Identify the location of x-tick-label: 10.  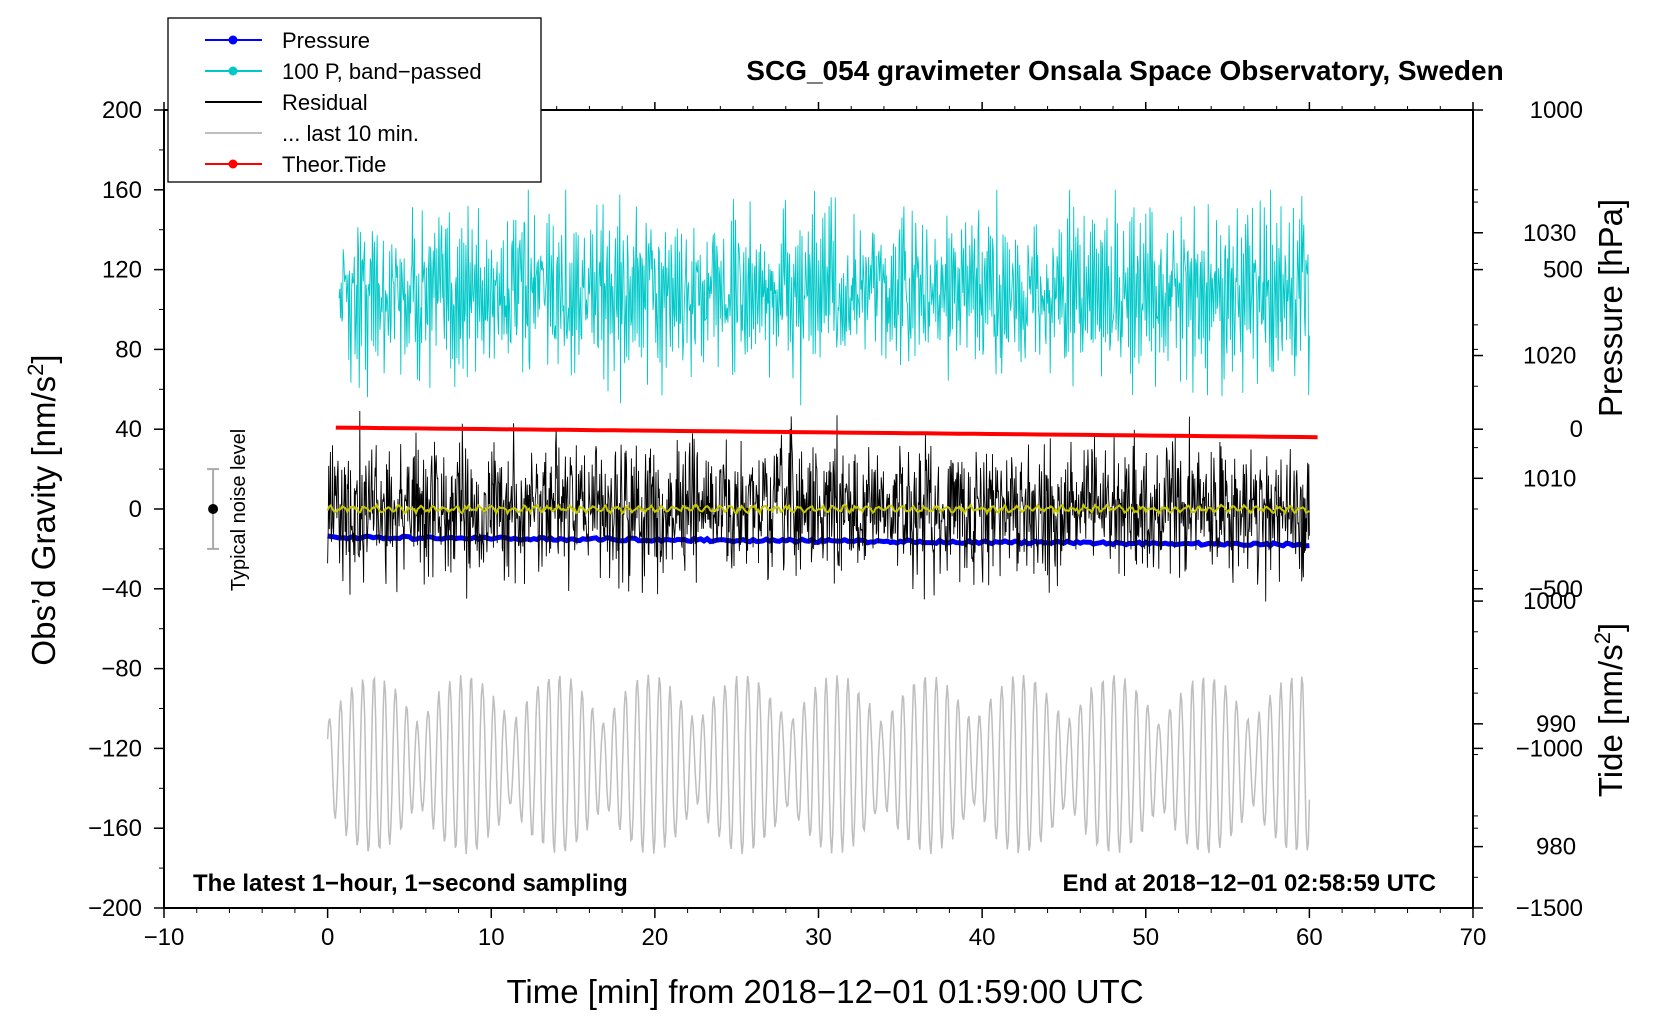
(491, 937).